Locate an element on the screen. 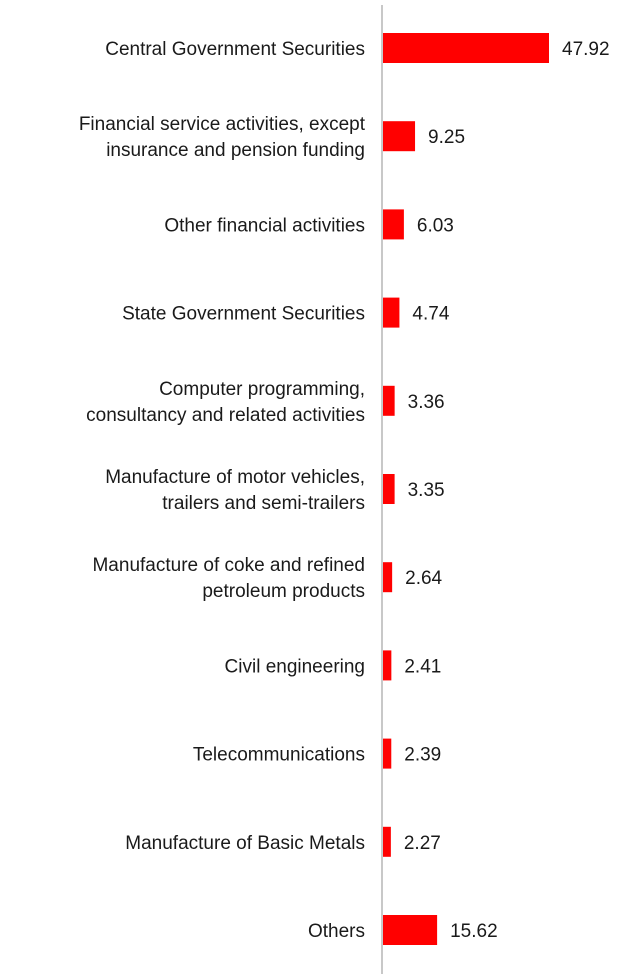 This screenshot has height=974, width=644. value-label-10: 15.62 is located at coordinates (474, 931).